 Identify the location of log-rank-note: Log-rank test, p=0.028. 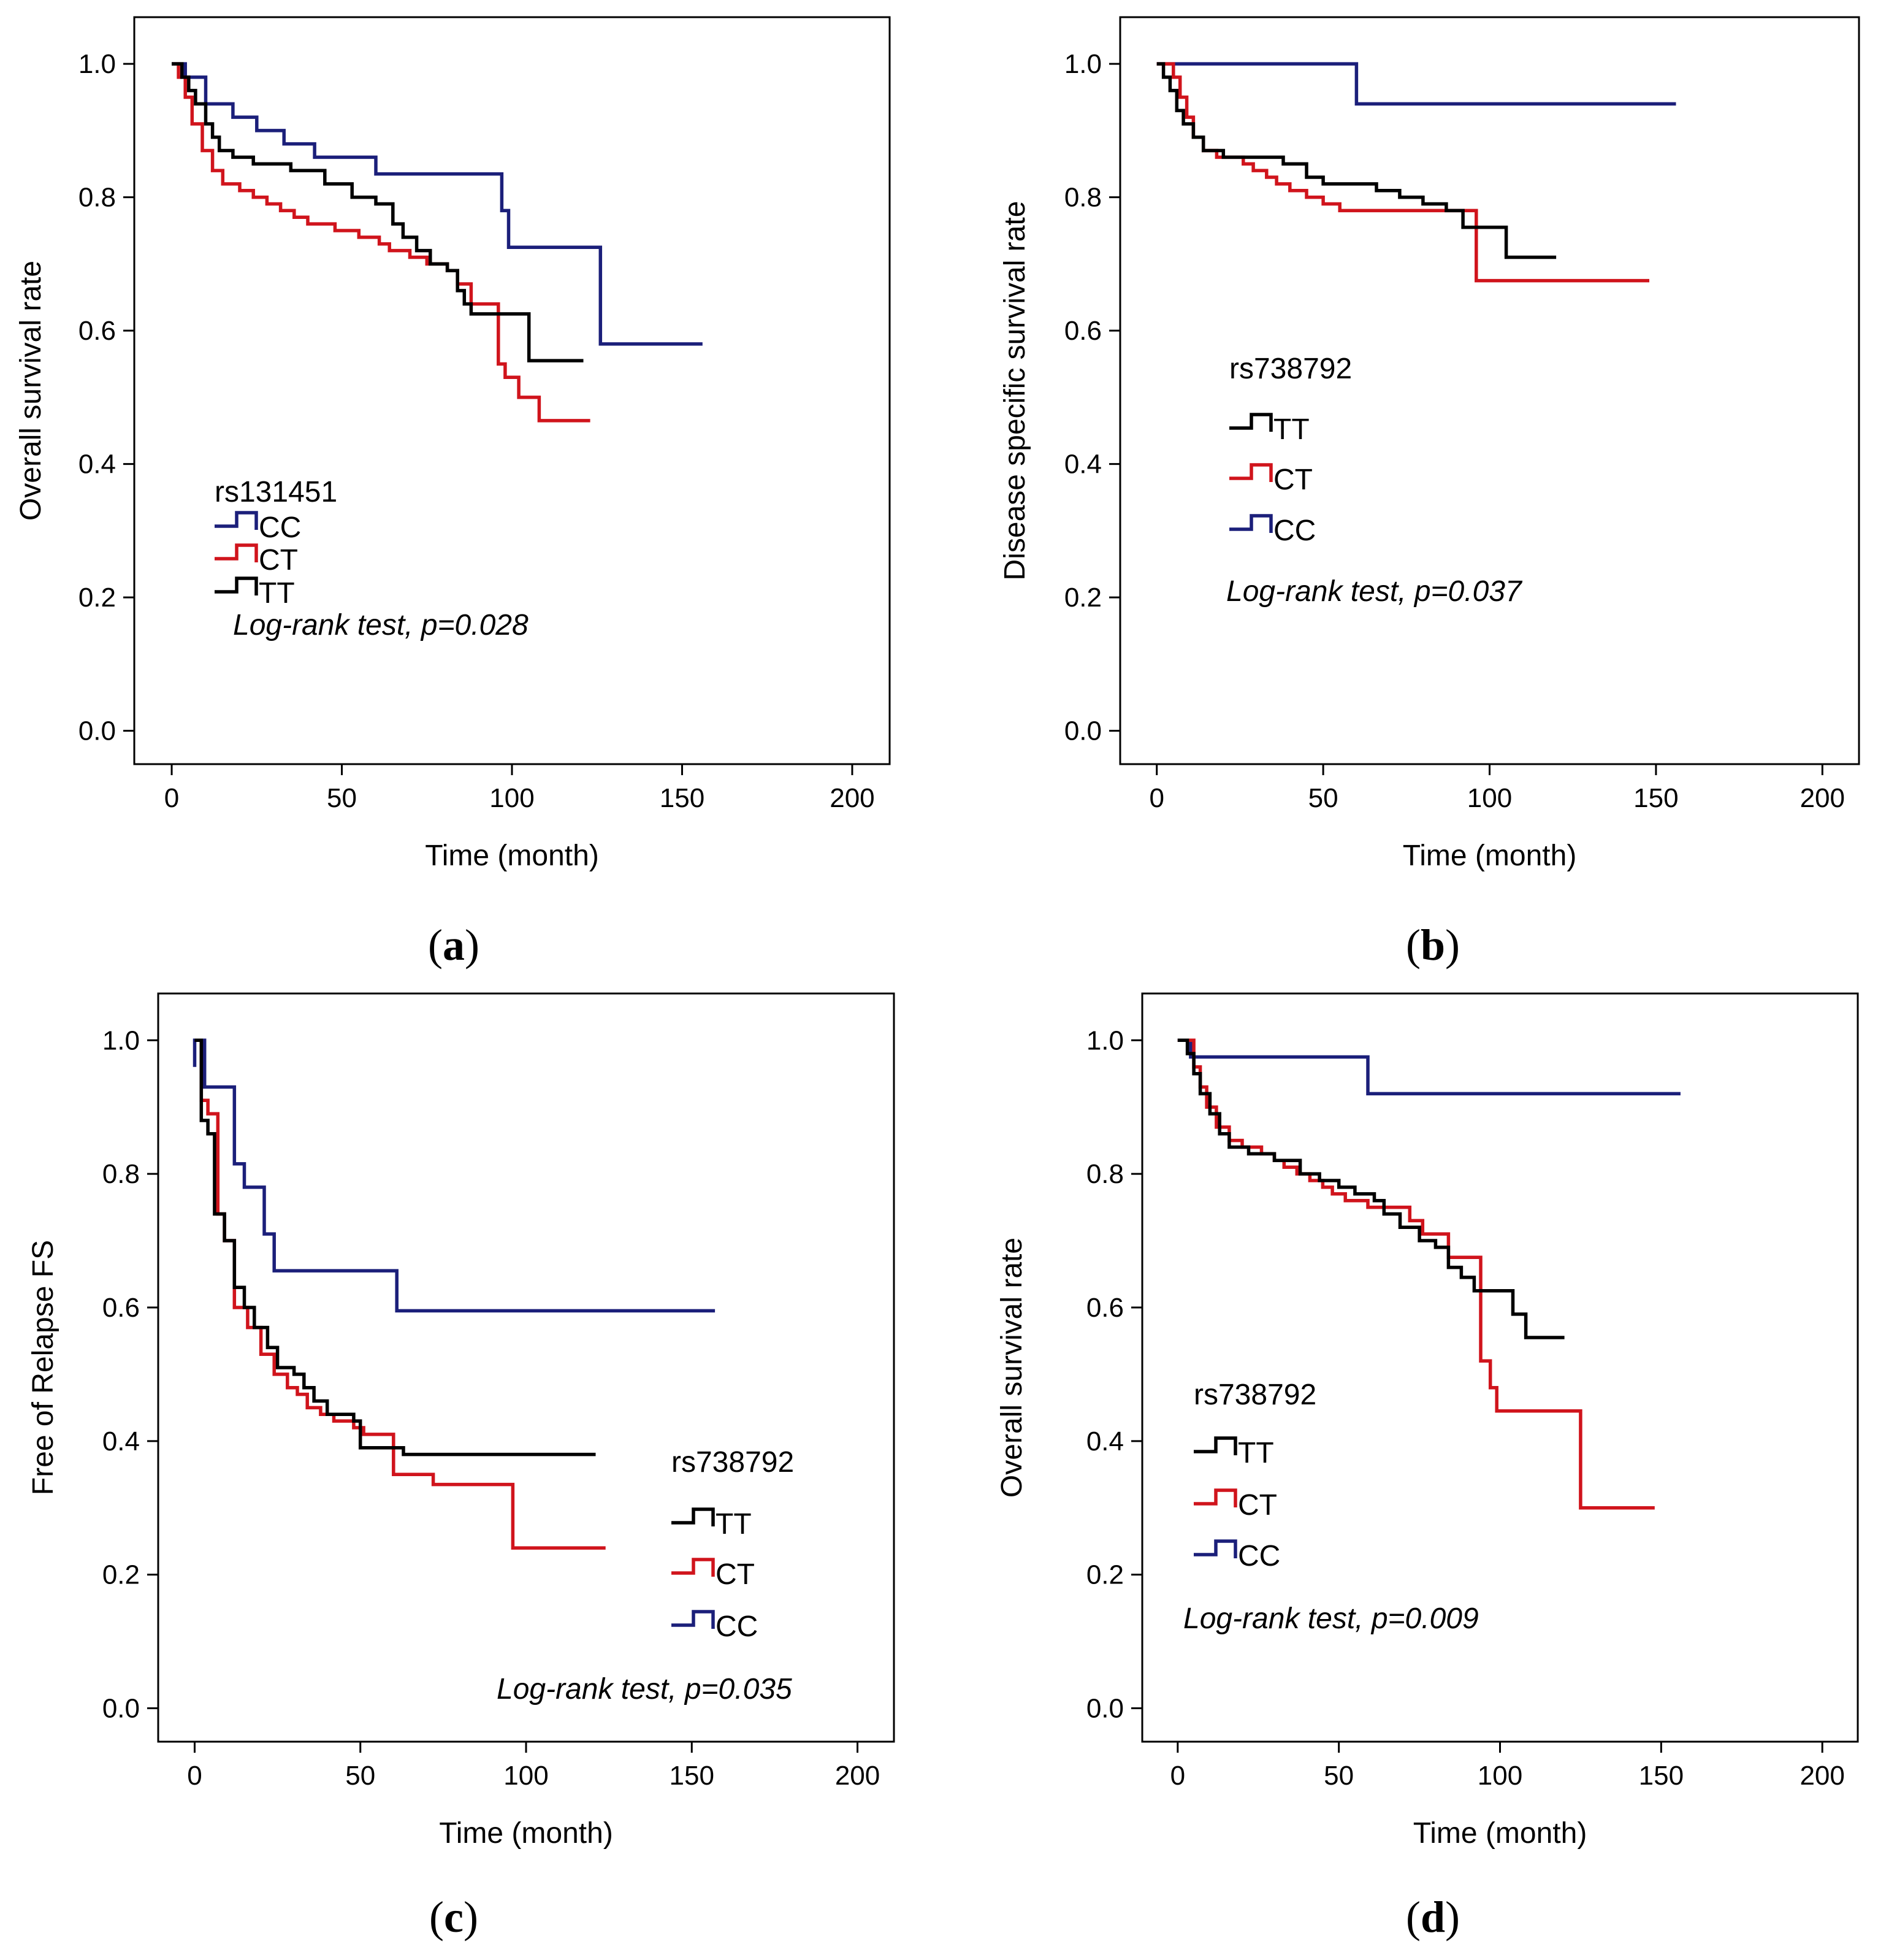
(381, 625).